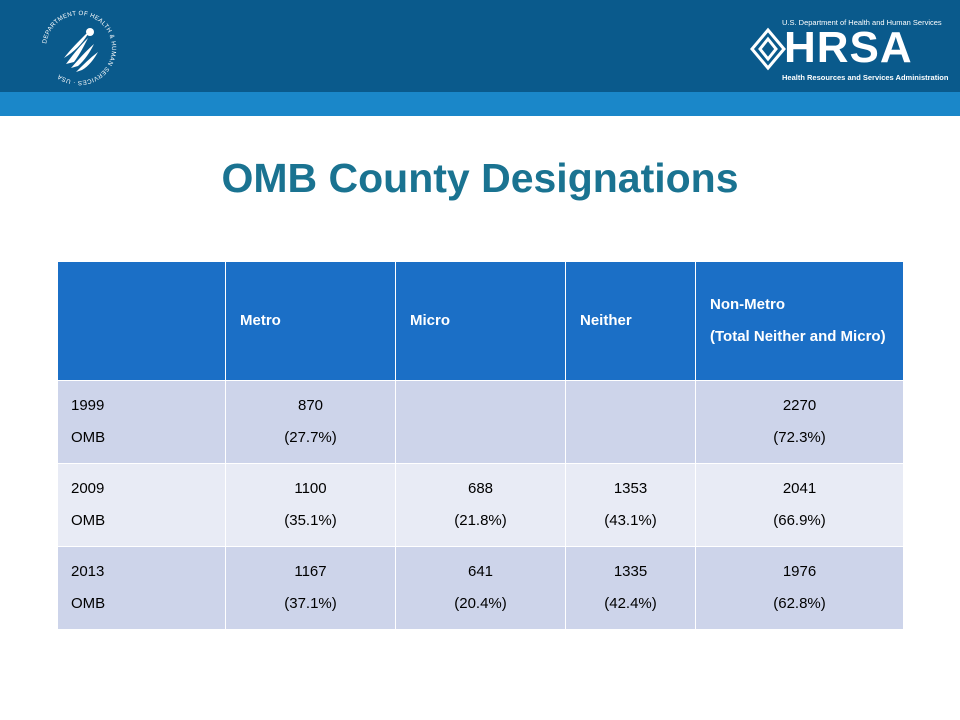  Describe the element at coordinates (141, 321) in the screenshot. I see `header-cell-empty` at that location.